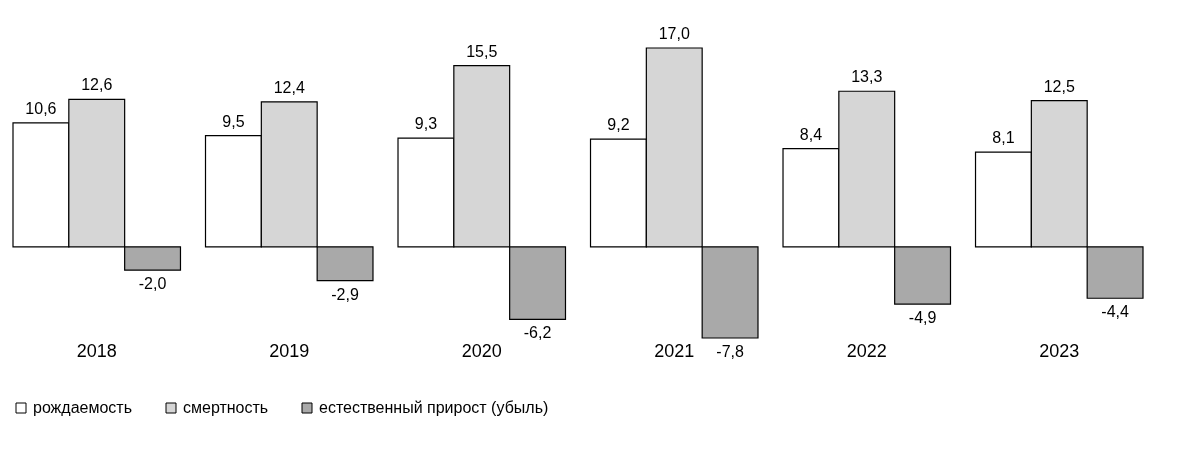 The image size is (1186, 453). What do you see at coordinates (434, 407) in the screenshot?
I see `legend-label: естественный прирост (убыль)` at bounding box center [434, 407].